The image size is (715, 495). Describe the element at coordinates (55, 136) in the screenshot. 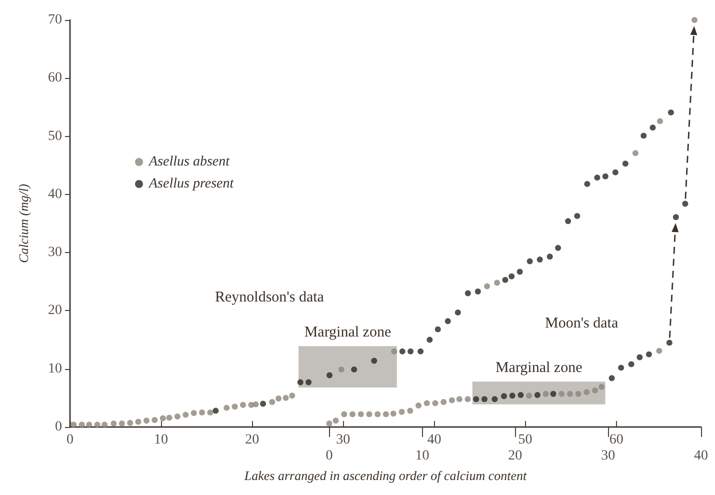

I see `y-tick-label: 50` at that location.